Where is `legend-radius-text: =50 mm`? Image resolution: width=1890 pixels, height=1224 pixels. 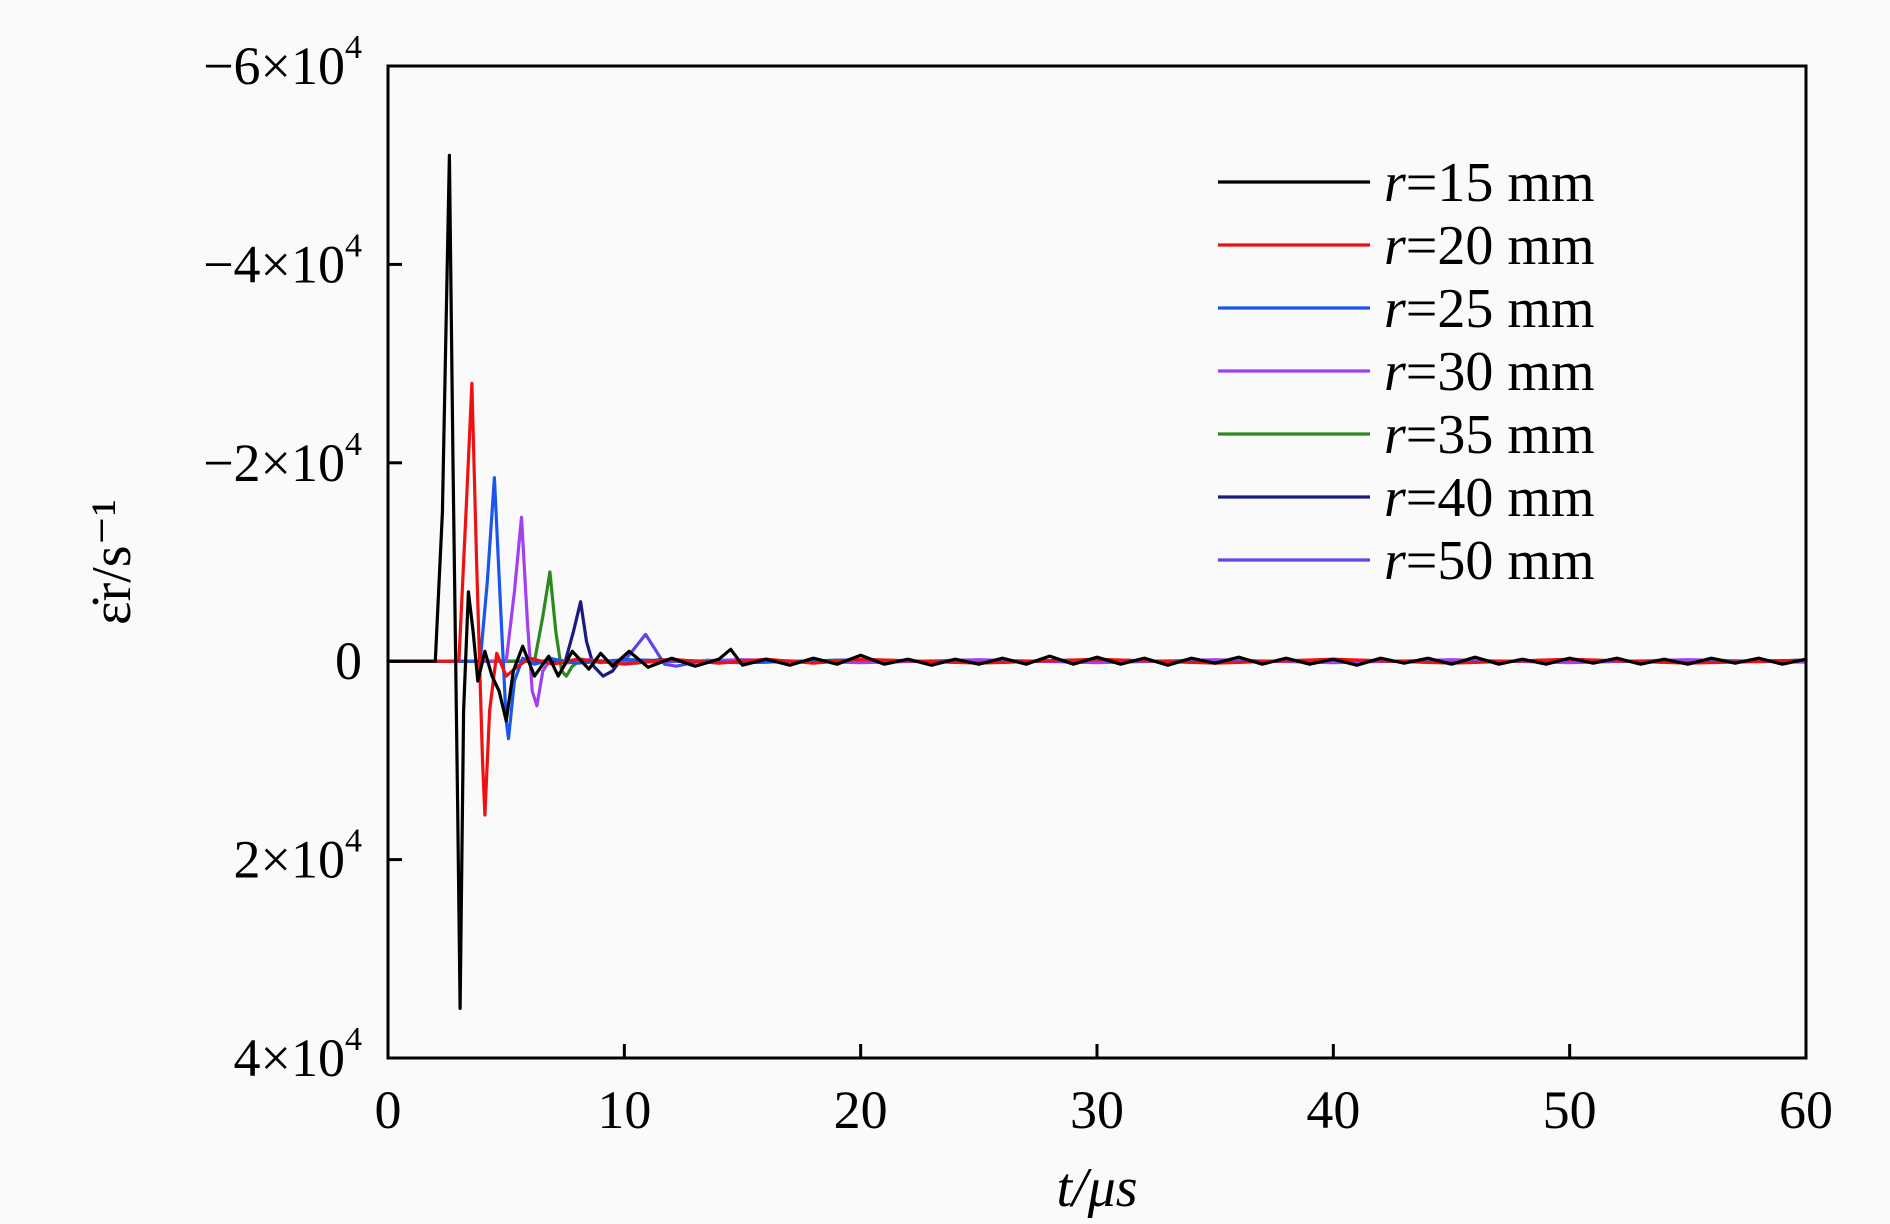 legend-radius-text: =50 mm is located at coordinates (1500, 561).